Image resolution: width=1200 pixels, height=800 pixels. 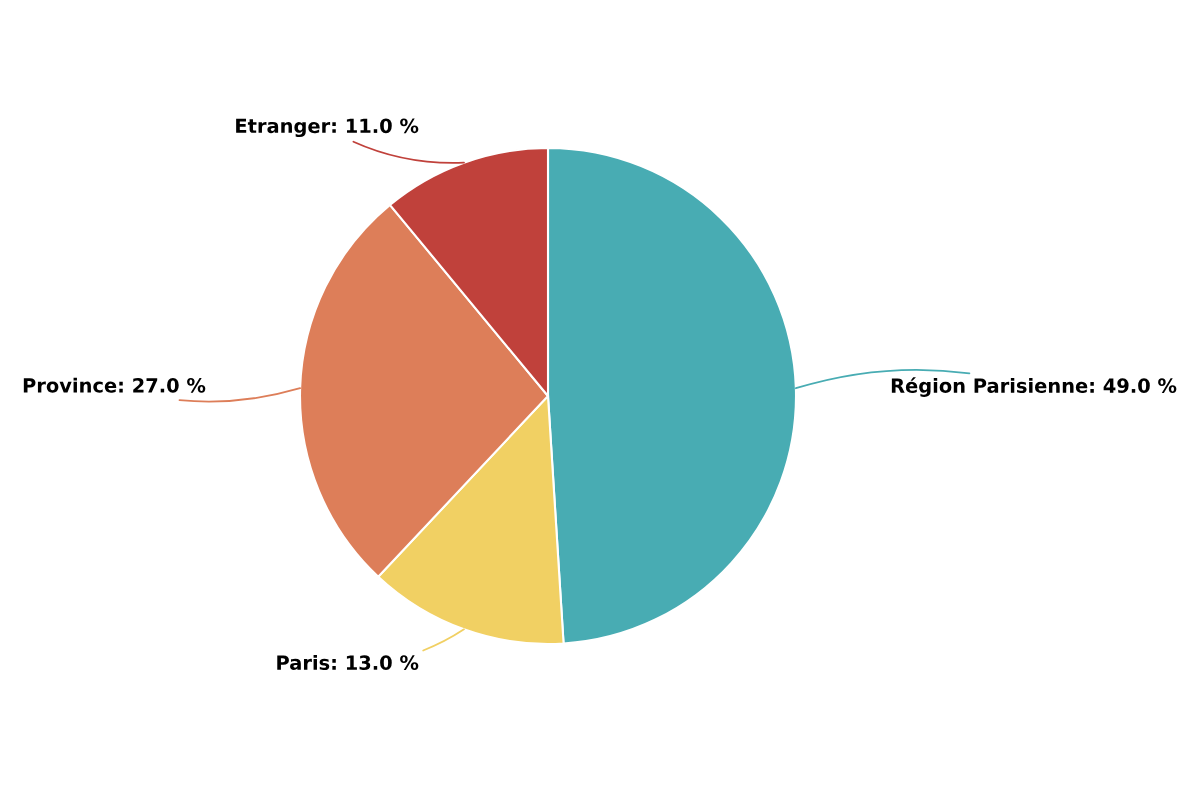 I want to click on slice-label: Région Parisienne: 49.0 %, so click(x=1034, y=387).